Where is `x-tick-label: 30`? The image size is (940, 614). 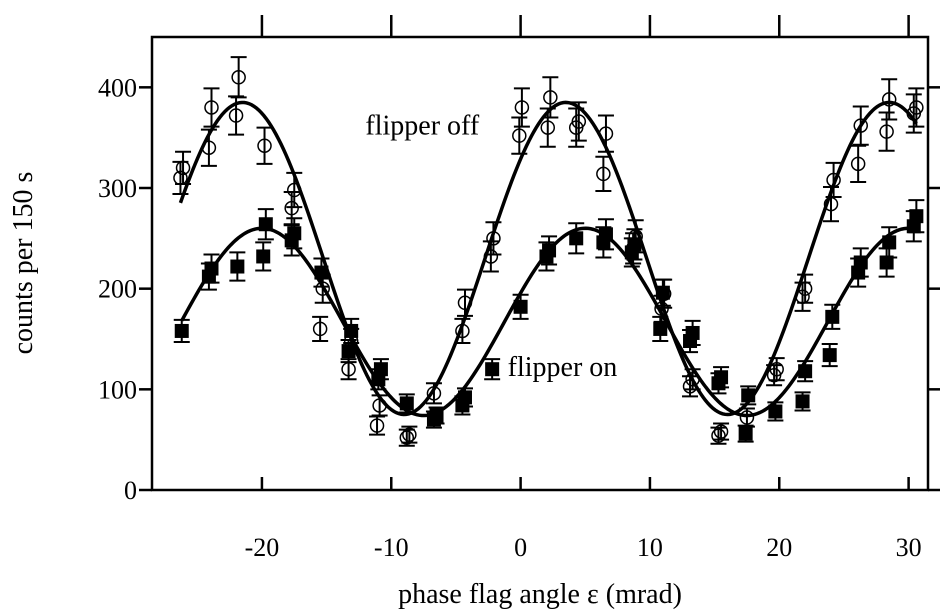 x-tick-label: 30 is located at coordinates (909, 547).